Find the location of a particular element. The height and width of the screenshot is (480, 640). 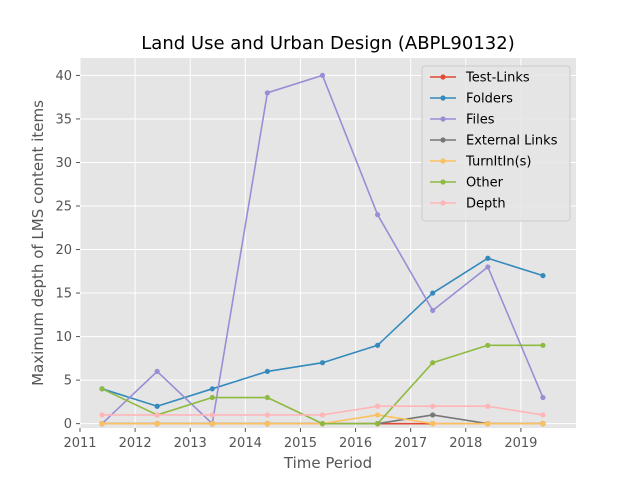

legend-item-turnitin-s: TurnItIn(s) is located at coordinates (480, 162).